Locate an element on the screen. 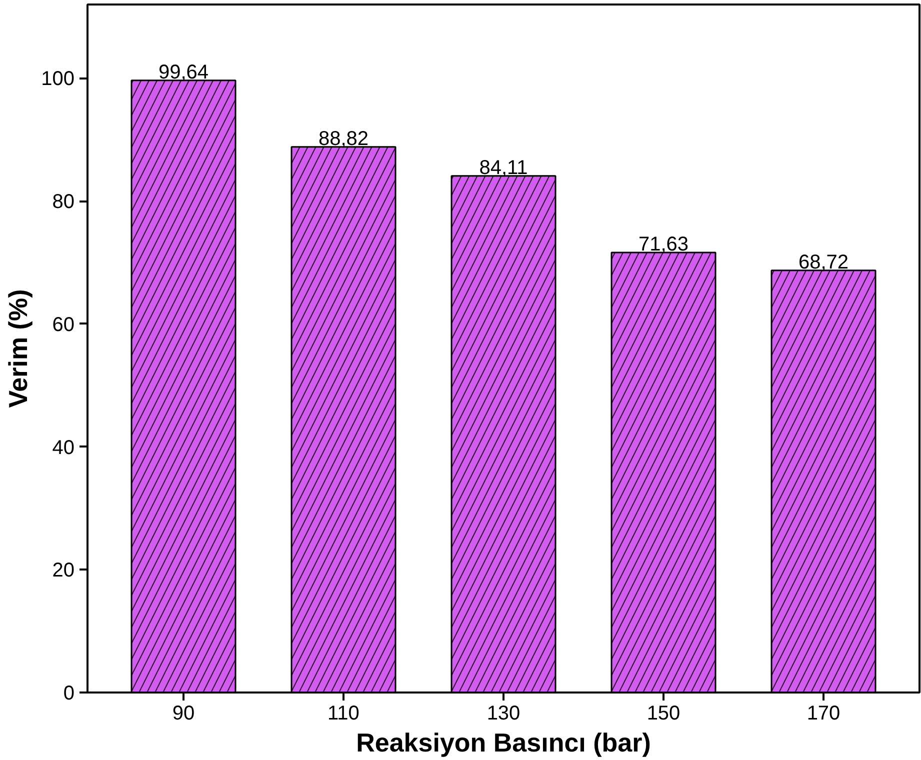 The width and height of the screenshot is (921, 760). x-tick-label: 170 is located at coordinates (823, 713).